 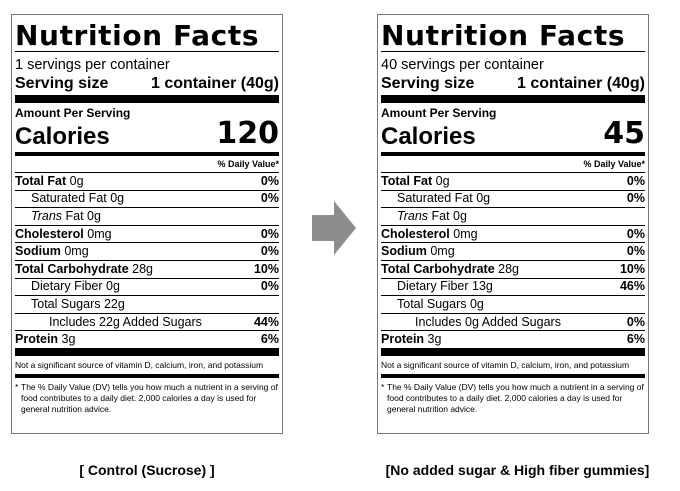 What do you see at coordinates (147, 133) in the screenshot?
I see `calories-row: Calories 120` at bounding box center [147, 133].